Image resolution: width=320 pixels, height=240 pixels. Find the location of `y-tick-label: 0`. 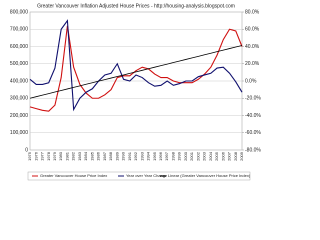

y-tick-label: 0 is located at coordinates (26, 150).